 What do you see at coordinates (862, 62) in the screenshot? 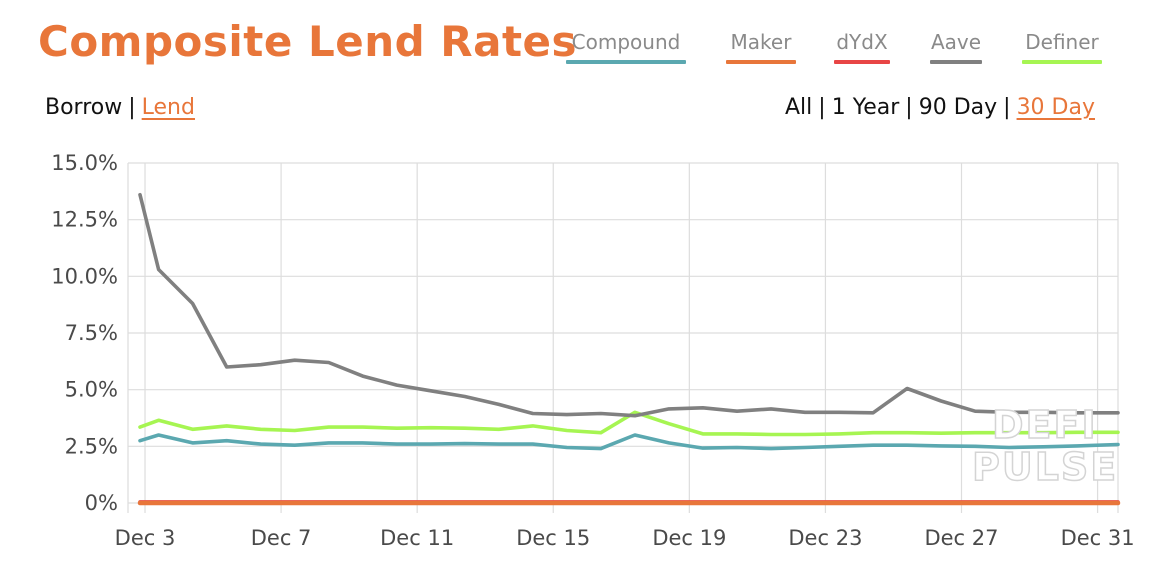
I see `legend-swatch-dydx` at bounding box center [862, 62].